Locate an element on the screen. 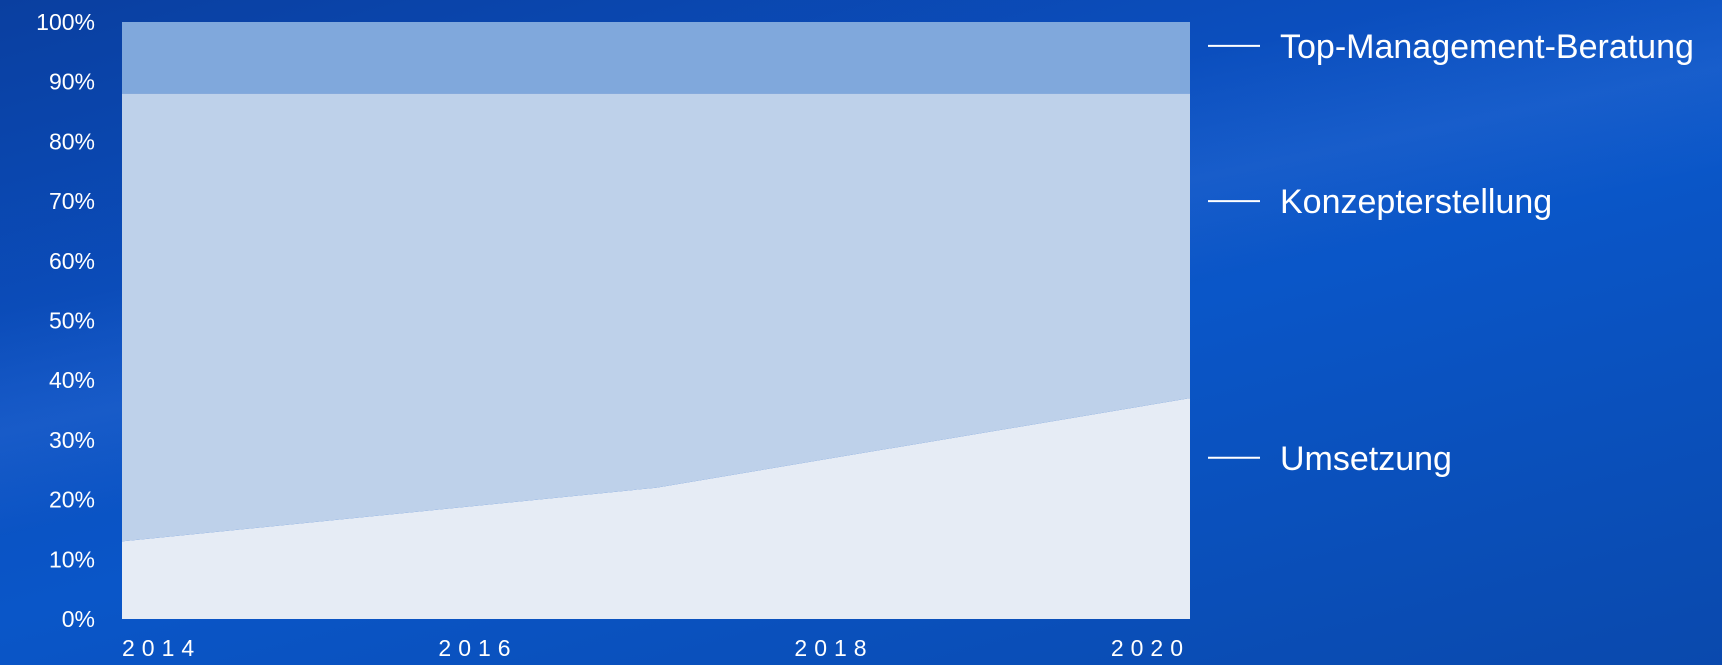 This screenshot has height=665, width=1722. y-tick-label: 70% is located at coordinates (72, 201).